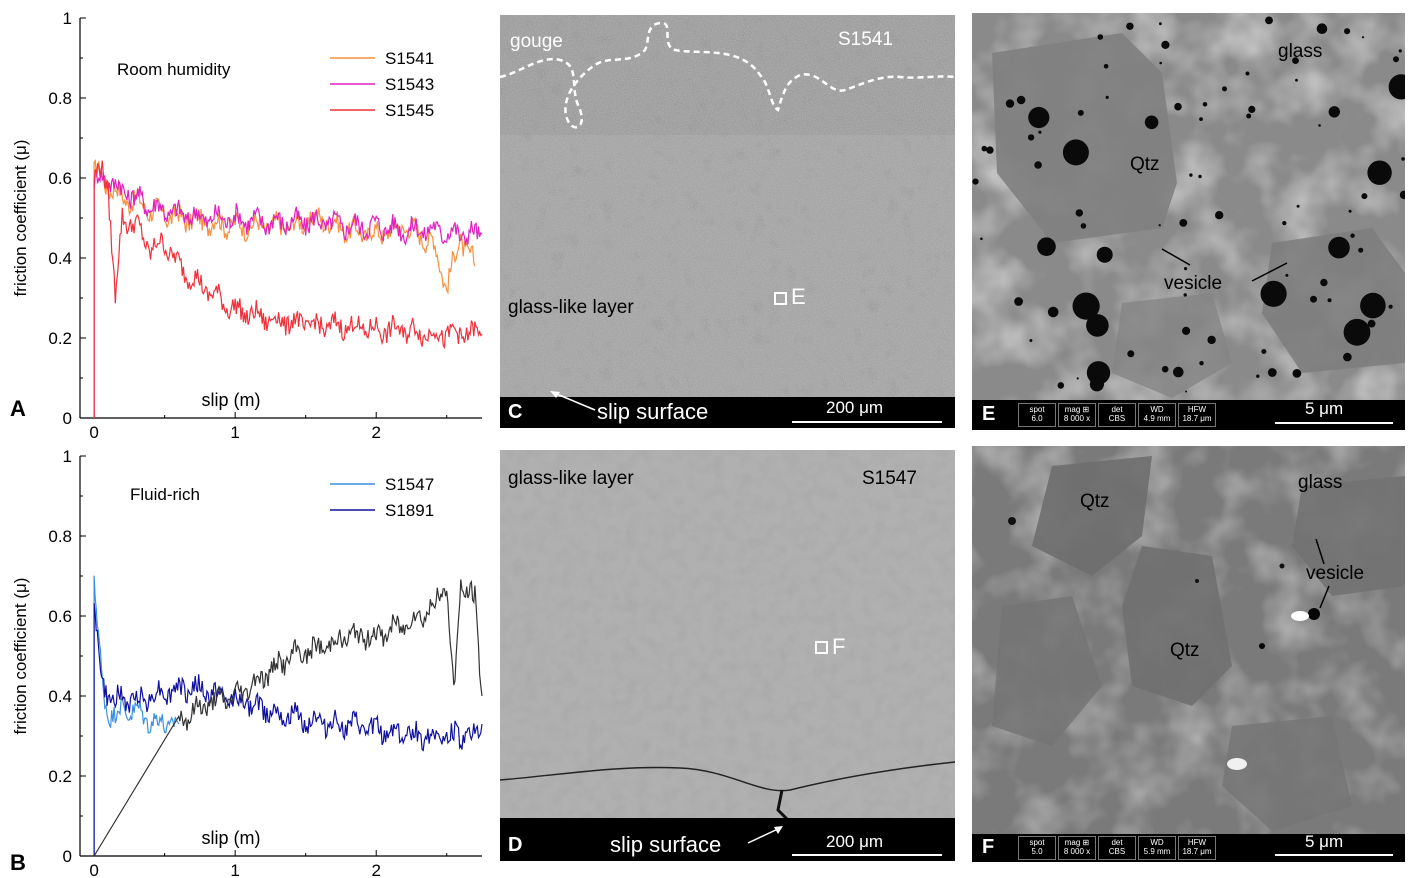  What do you see at coordinates (1320, 551) in the screenshot?
I see `vesicle-pointer-f1` at bounding box center [1320, 551].